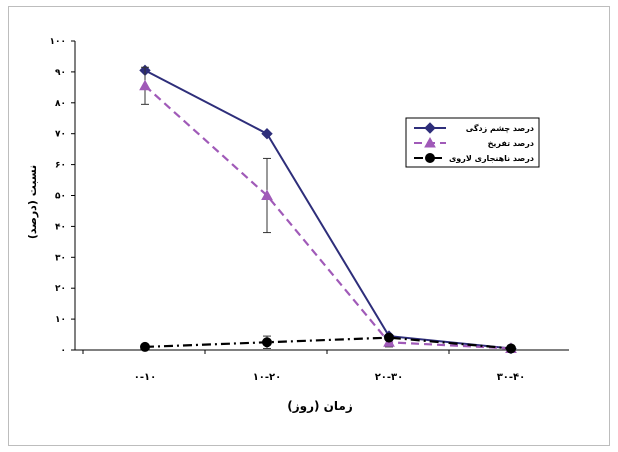 The width and height of the screenshot is (618, 452). Describe the element at coordinates (64, 351) in the screenshot. I see `y-tick-label: ۰` at that location.